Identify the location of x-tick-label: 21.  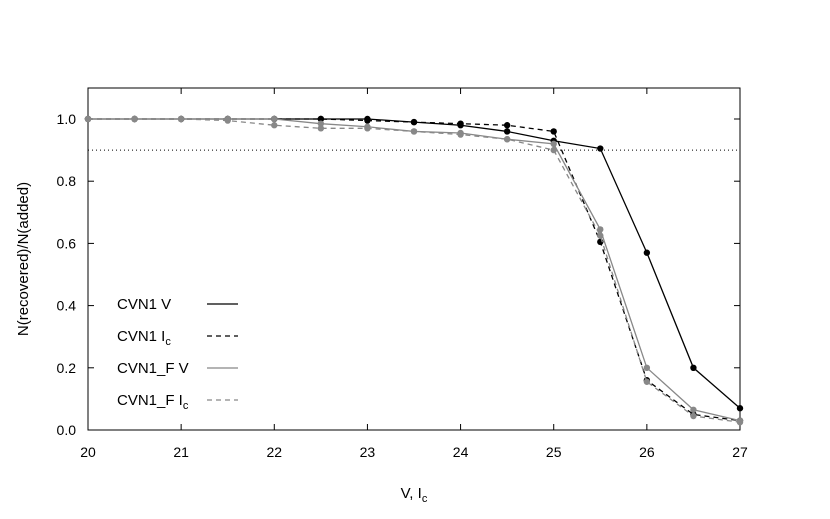
(181, 452).